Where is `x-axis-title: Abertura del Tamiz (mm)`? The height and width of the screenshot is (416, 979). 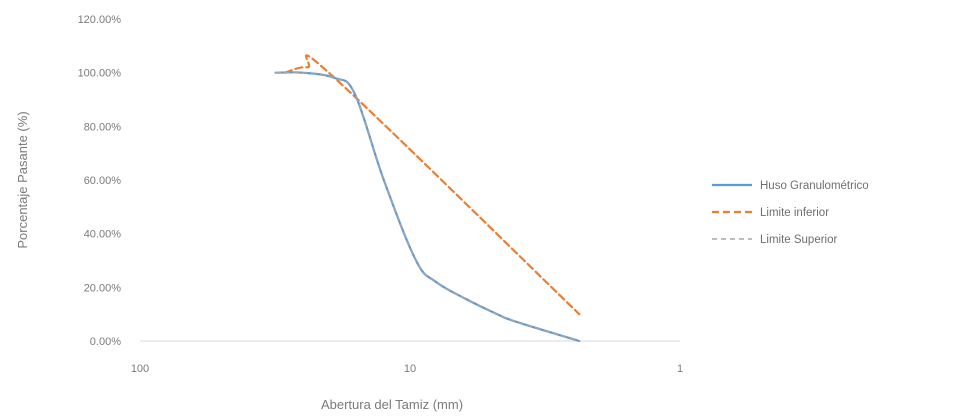
x-axis-title: Abertura del Tamiz (mm) is located at coordinates (392, 404).